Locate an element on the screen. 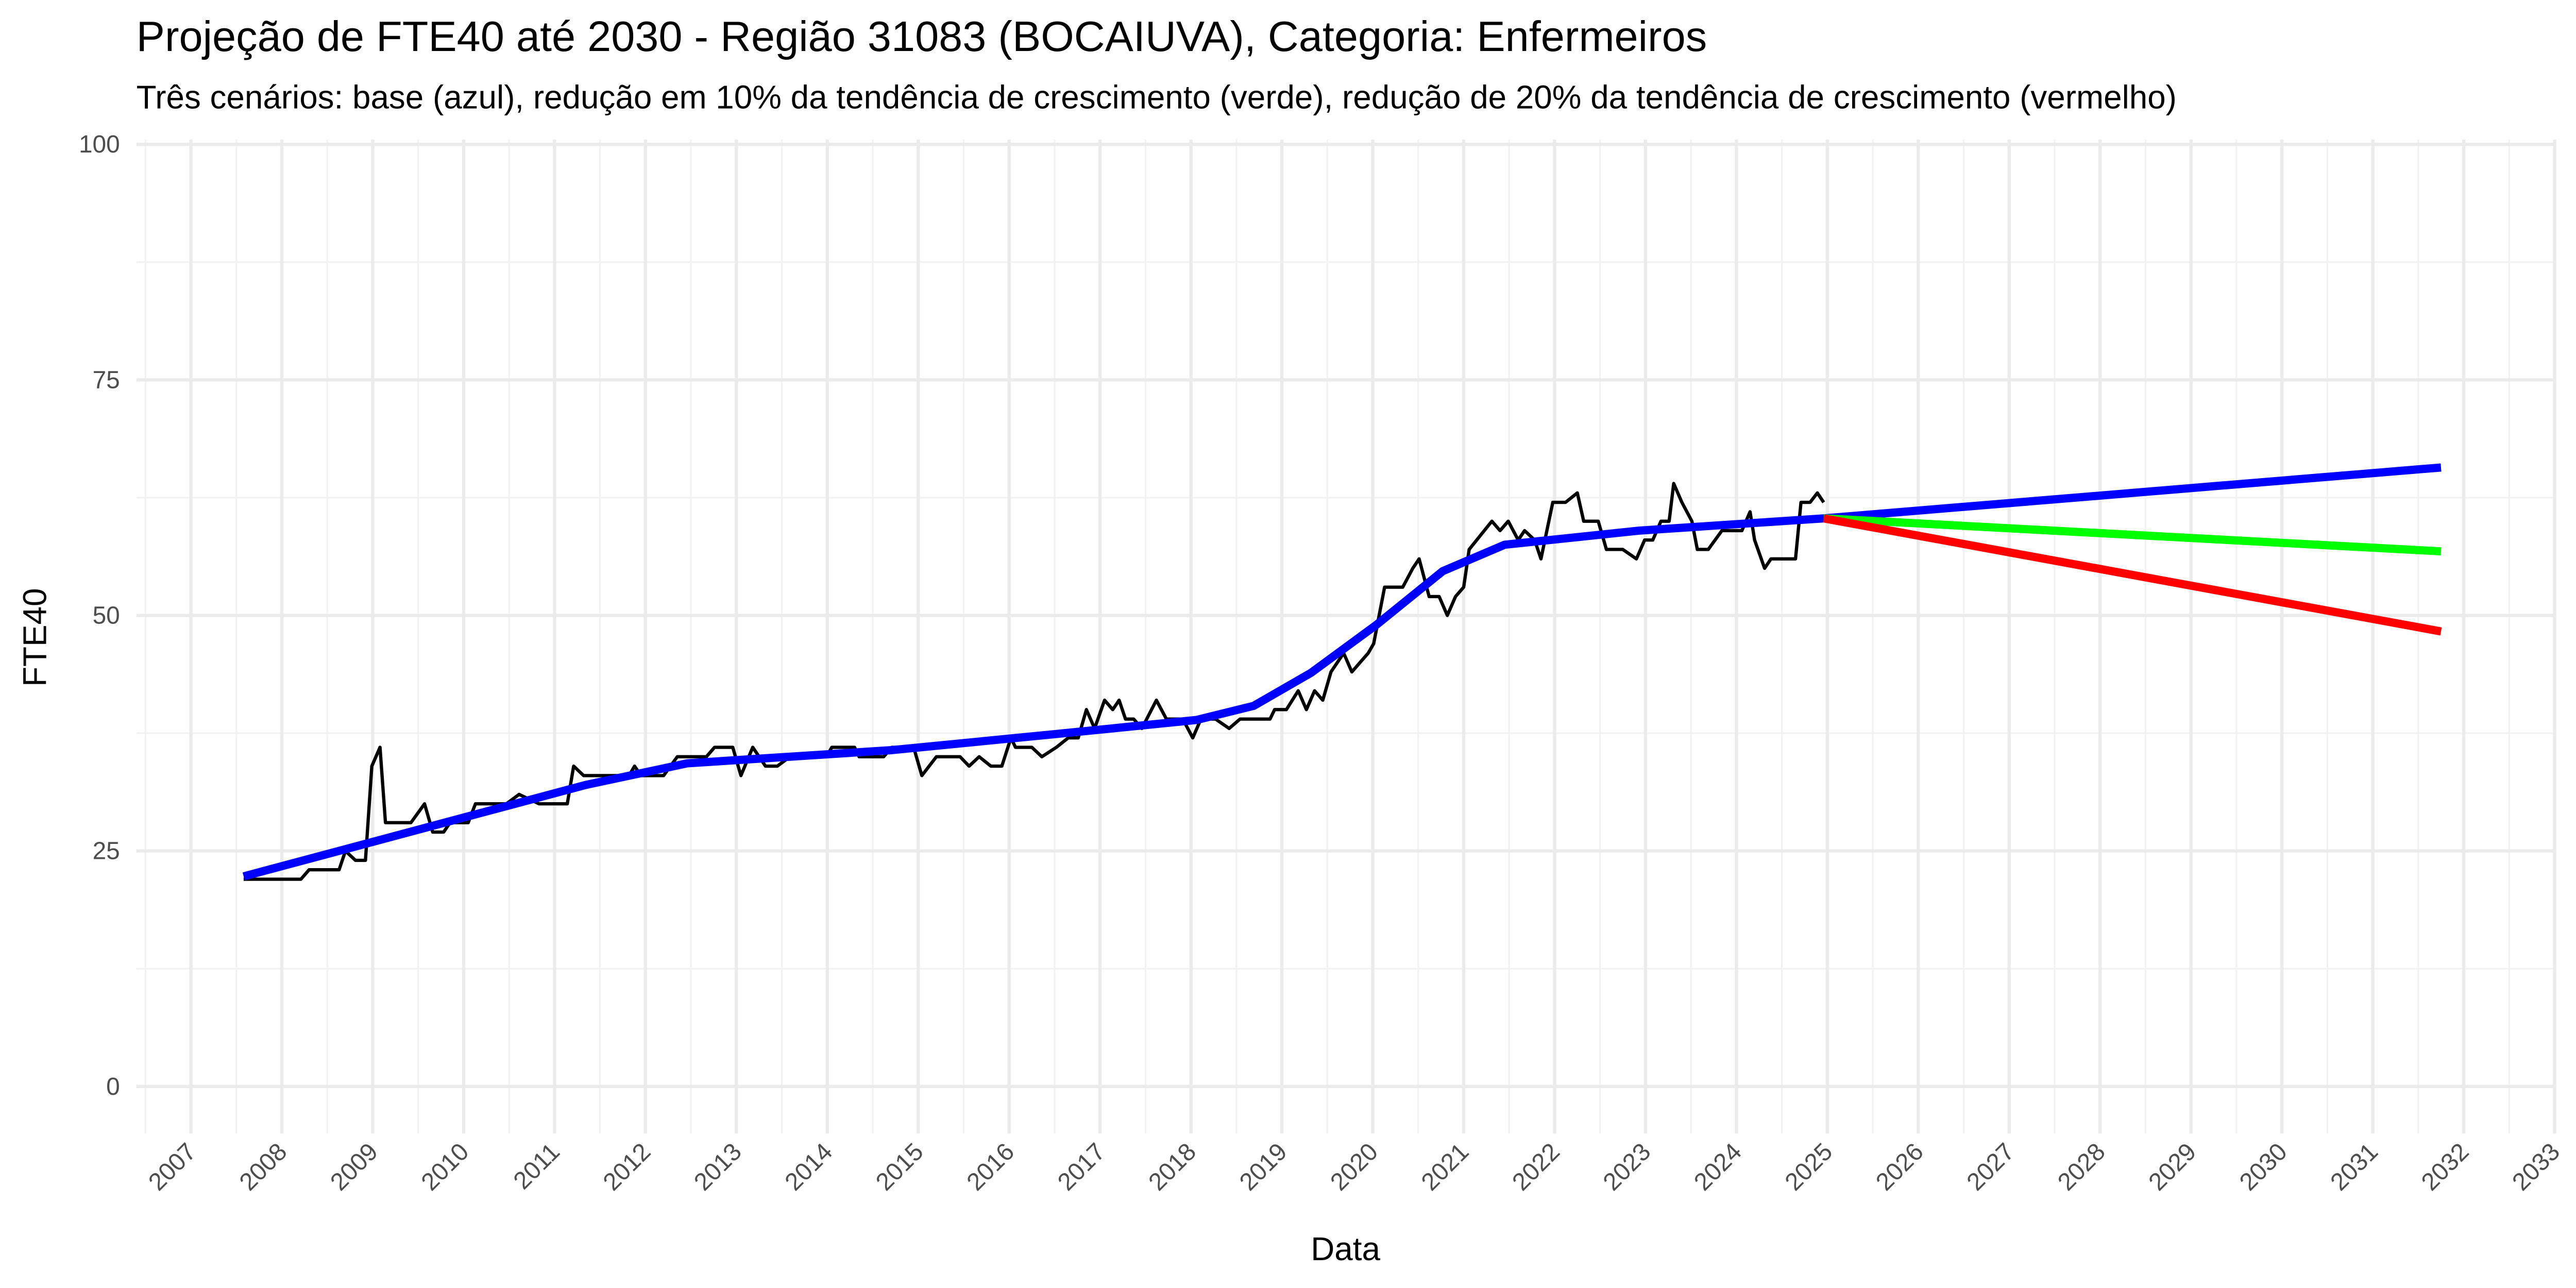 The height and width of the screenshot is (1288, 2576). y-axis-title: FTE40 is located at coordinates (35, 638).